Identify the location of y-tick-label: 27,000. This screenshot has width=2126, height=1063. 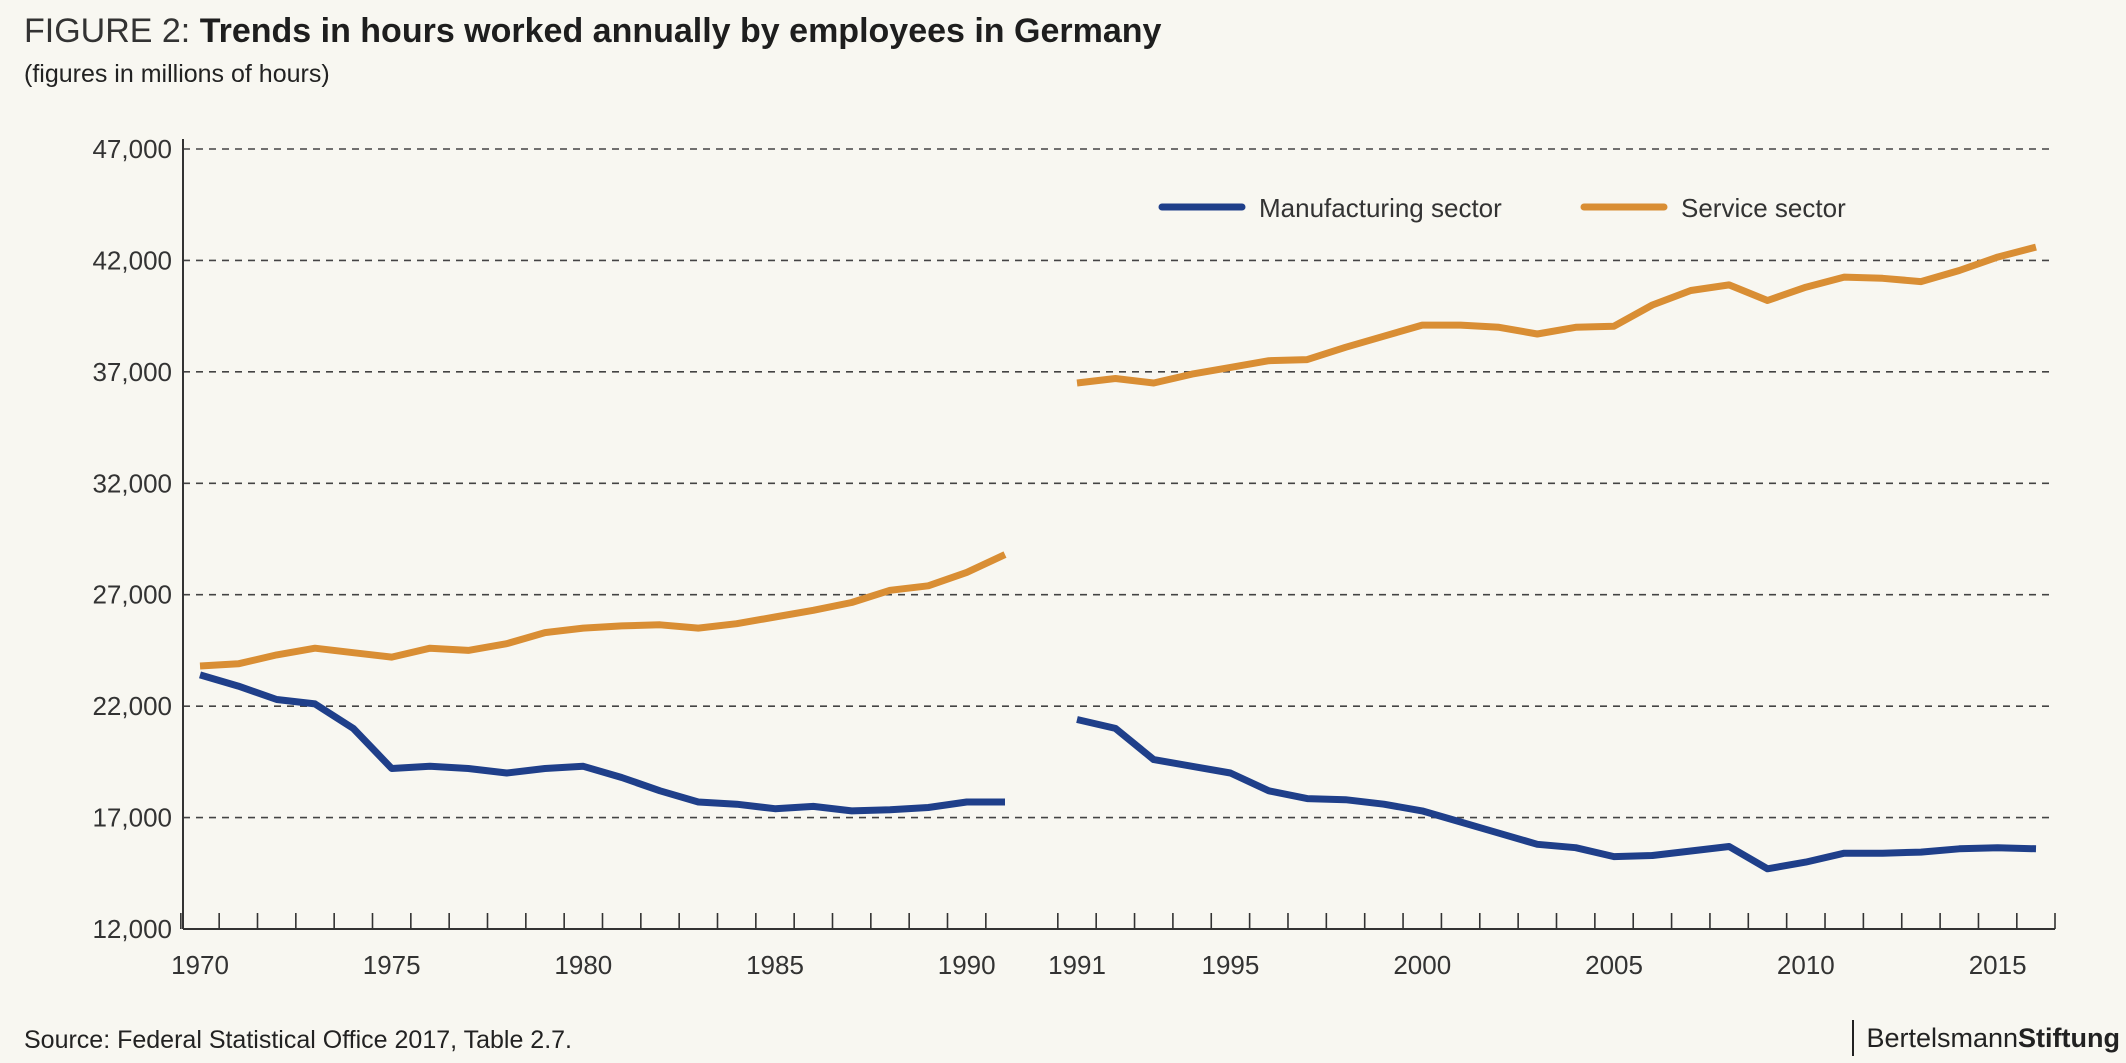
(132, 595).